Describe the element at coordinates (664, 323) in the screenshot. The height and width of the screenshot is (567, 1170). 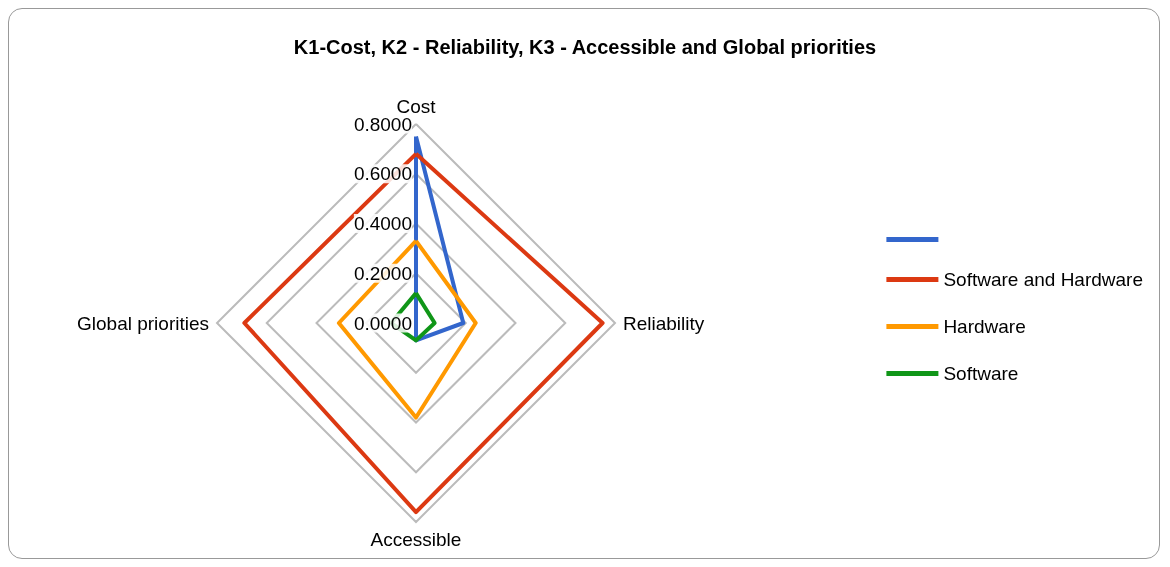
I see `spoke-label: Reliability` at that location.